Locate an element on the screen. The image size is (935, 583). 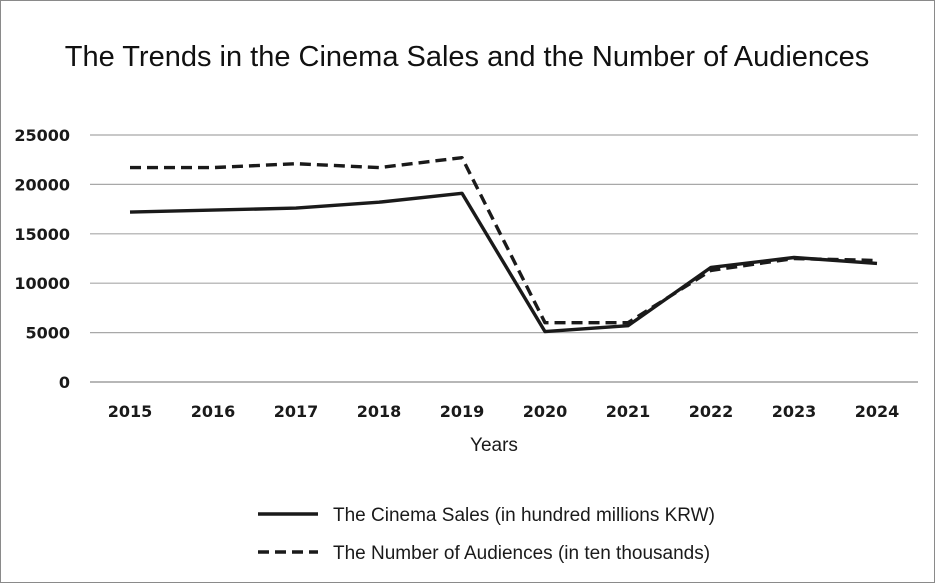
x-axis-ticks: 2015 2016 2017 2018 2019 2020 2021 2022 2023 2024 is located at coordinates (504, 411).